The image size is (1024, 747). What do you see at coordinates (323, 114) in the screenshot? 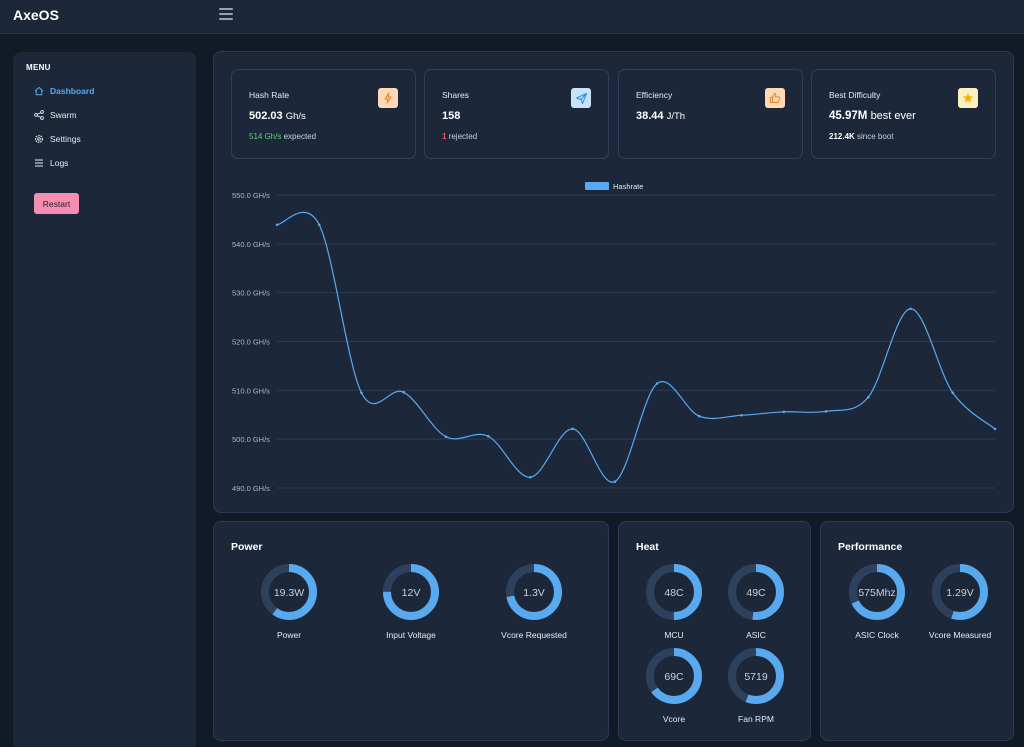
I see `hash-rate-card: Hash Rate 502.03 Gh/s 514 Gh/s expected` at bounding box center [323, 114].